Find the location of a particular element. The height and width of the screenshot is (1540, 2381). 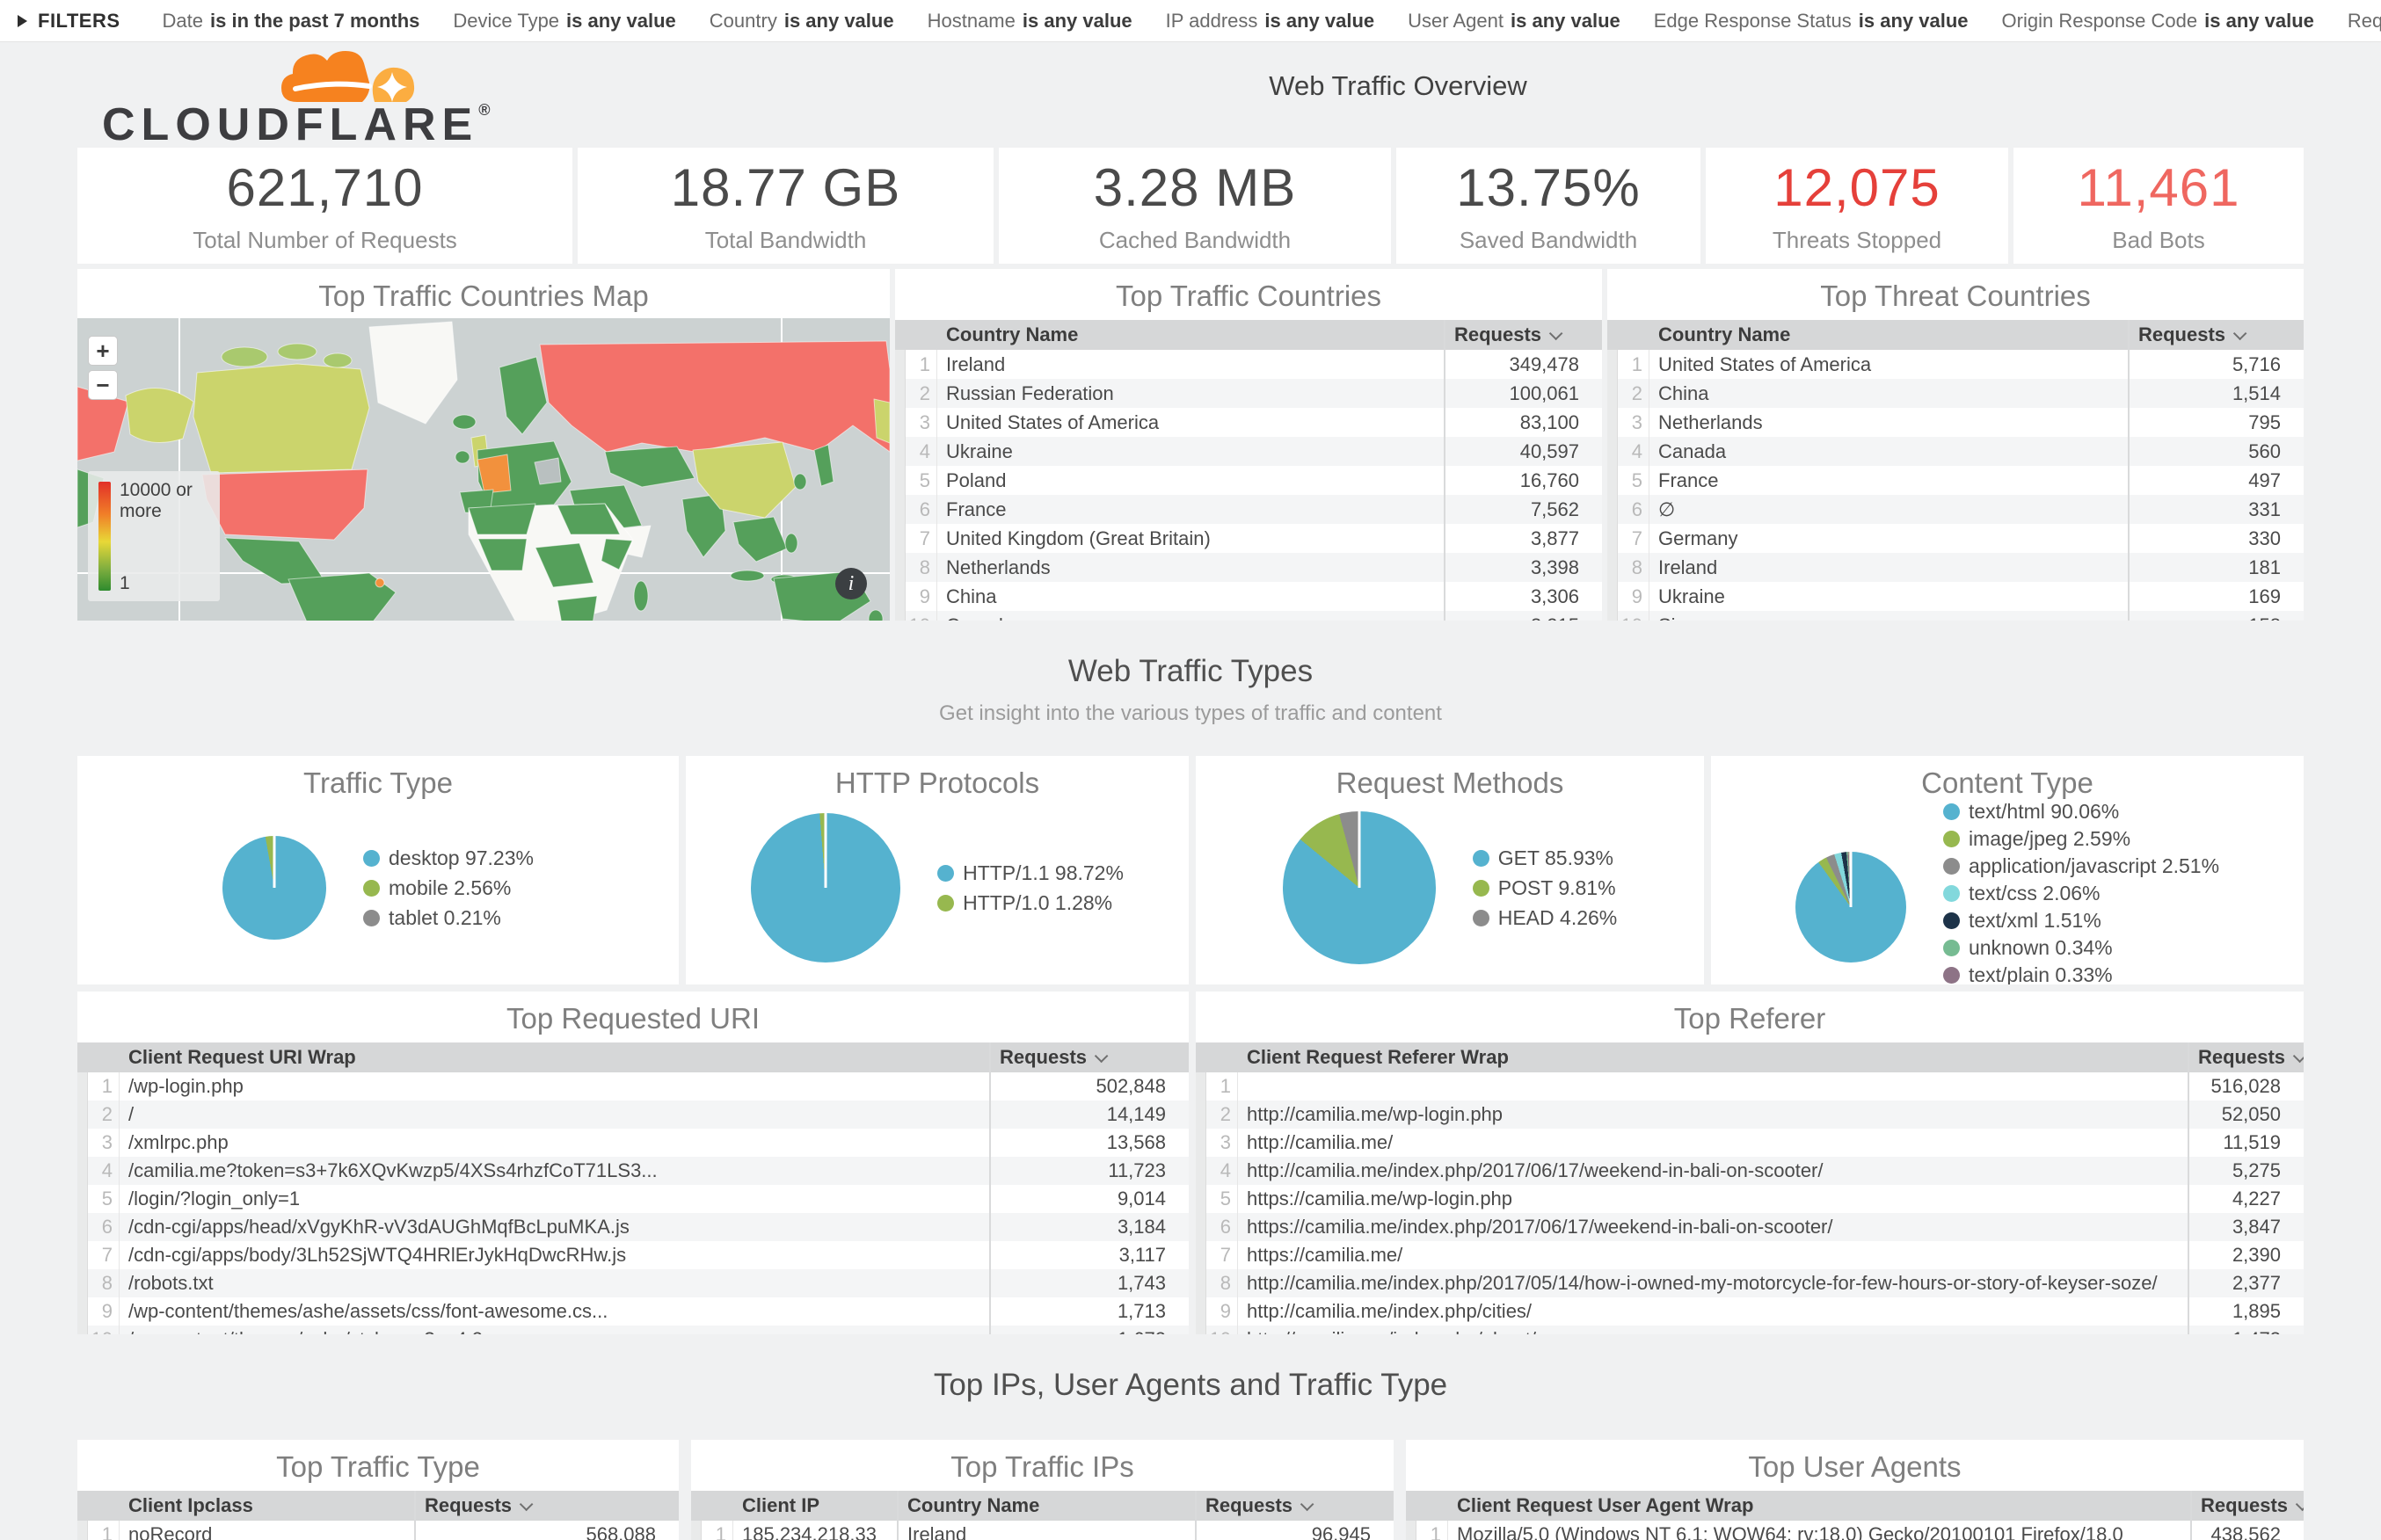

map-zoom-controls: + − is located at coordinates (103, 368).